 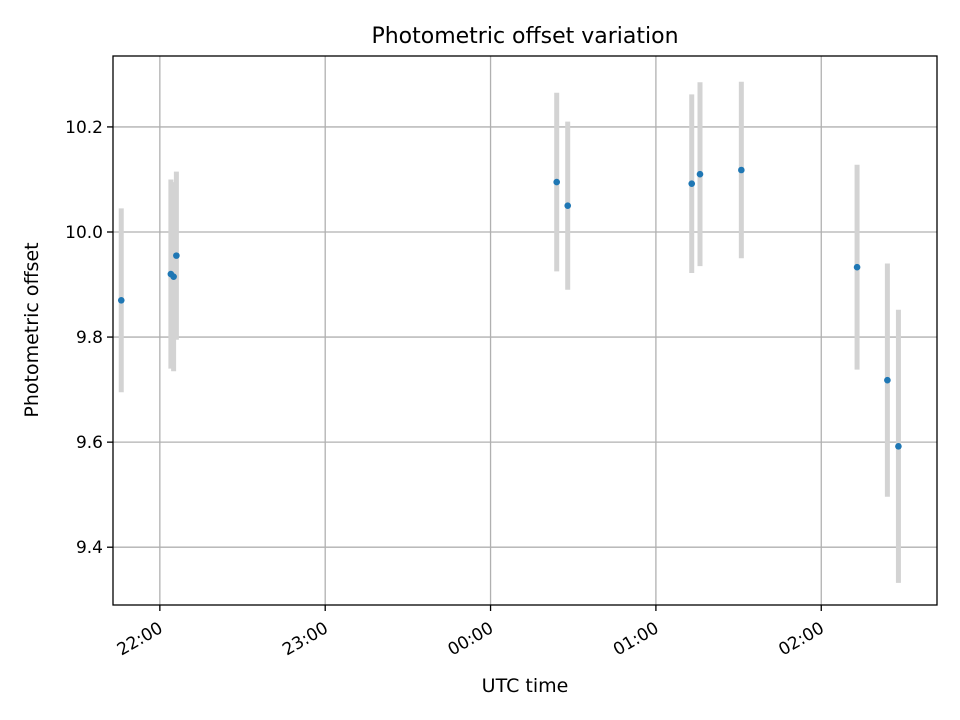 What do you see at coordinates (84, 128) in the screenshot?
I see `y-tick-label: 10.2` at bounding box center [84, 128].